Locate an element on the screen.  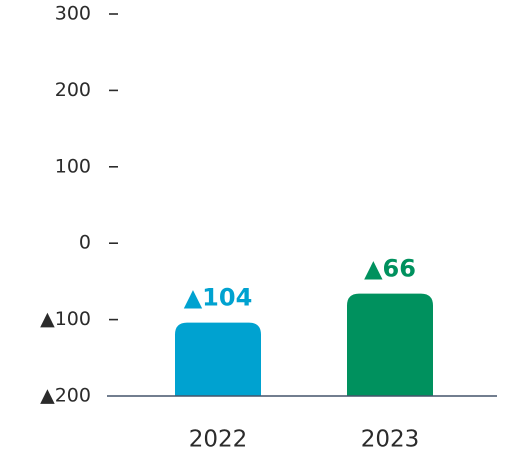
bar-2022 is located at coordinates (218, 359).